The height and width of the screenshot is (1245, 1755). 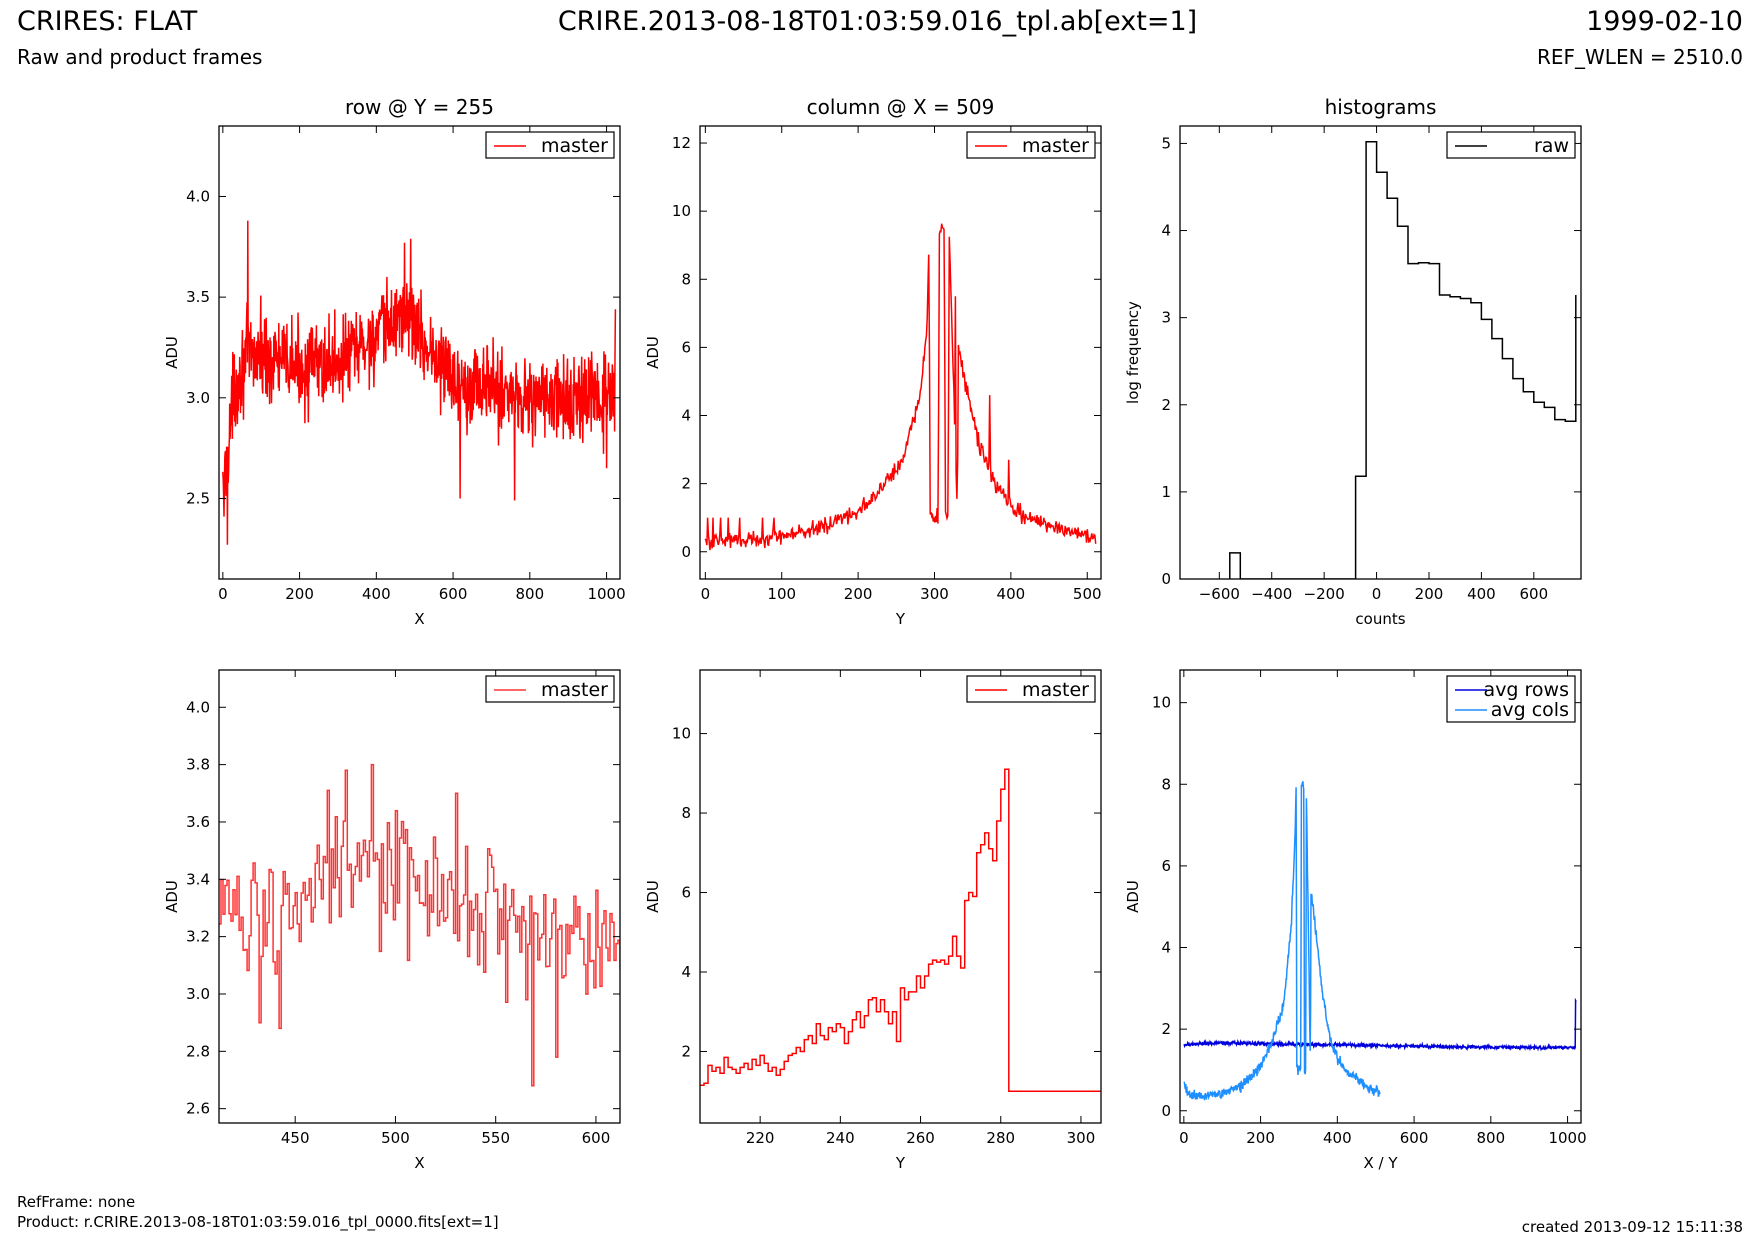 I want to click on y-axis-label: log frequency, so click(x=1133, y=352).